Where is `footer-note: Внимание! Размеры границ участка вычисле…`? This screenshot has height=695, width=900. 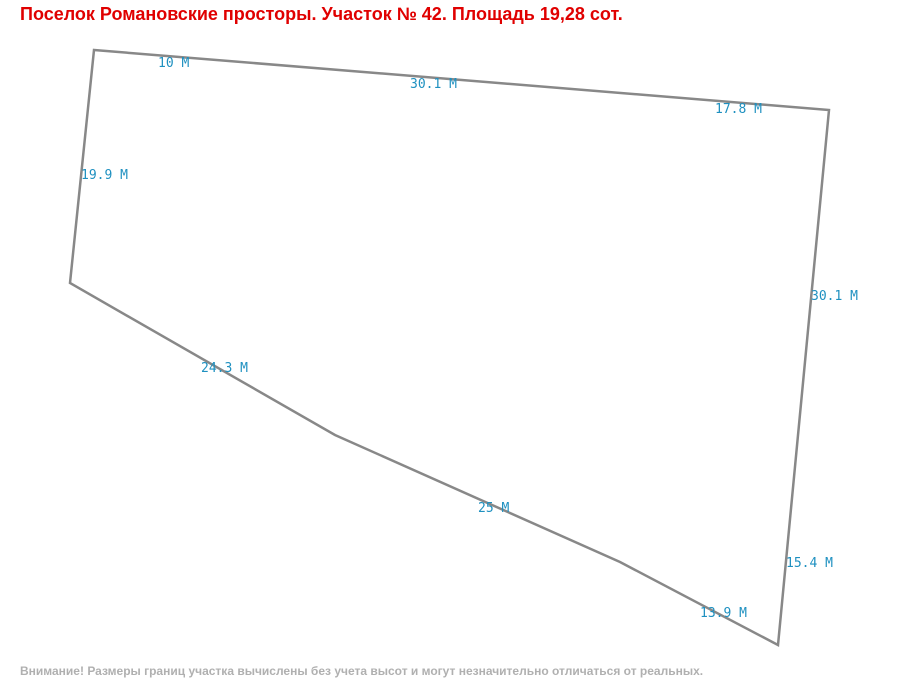
footer-note: Внимание! Размеры границ участка вычисле… is located at coordinates (361, 671).